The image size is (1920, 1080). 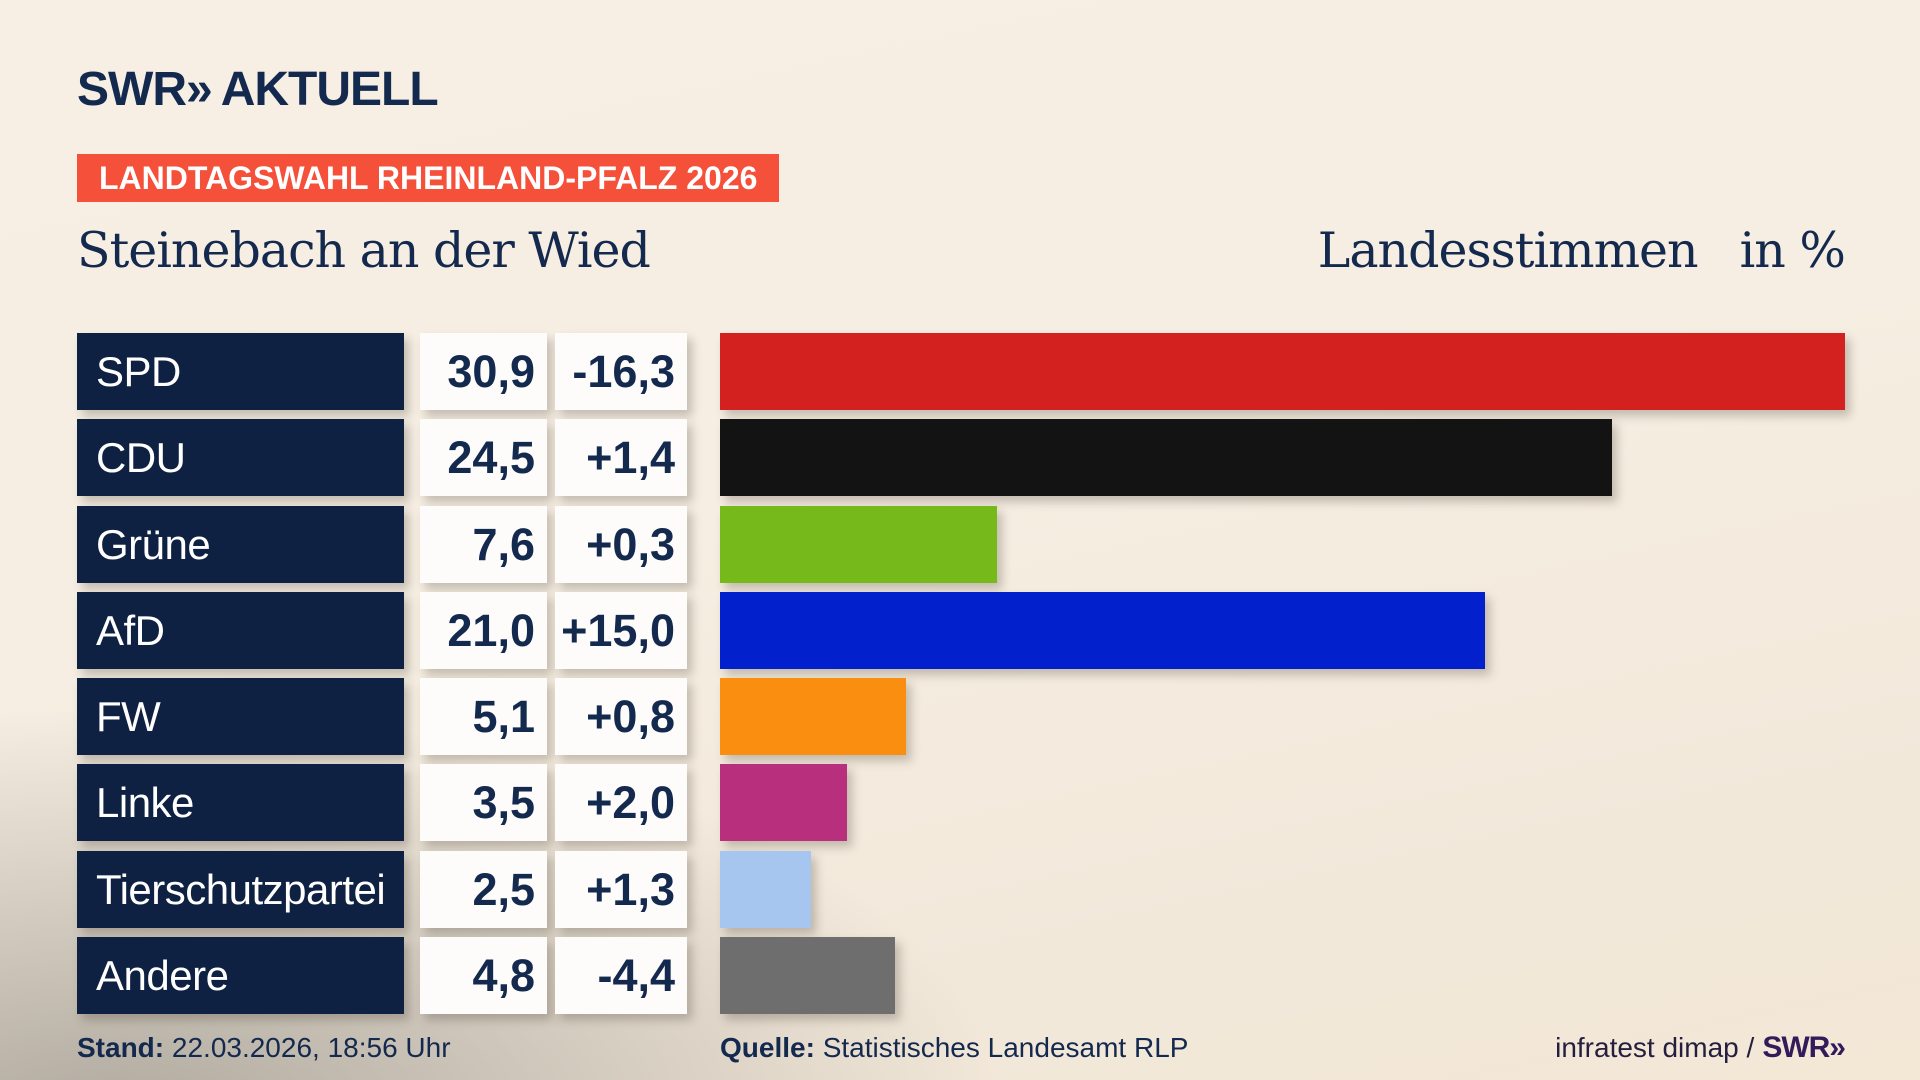 What do you see at coordinates (483, 803) in the screenshot?
I see `party-value: 3,5` at bounding box center [483, 803].